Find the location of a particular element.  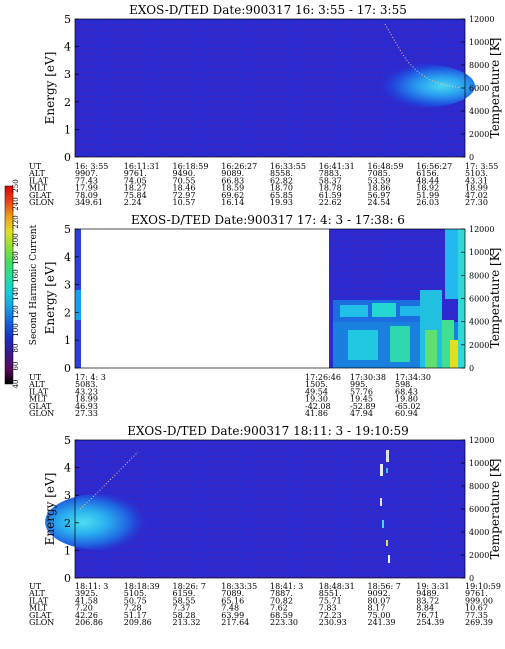

colorbar-tick-label: 220 is located at coordinates (16, 221).